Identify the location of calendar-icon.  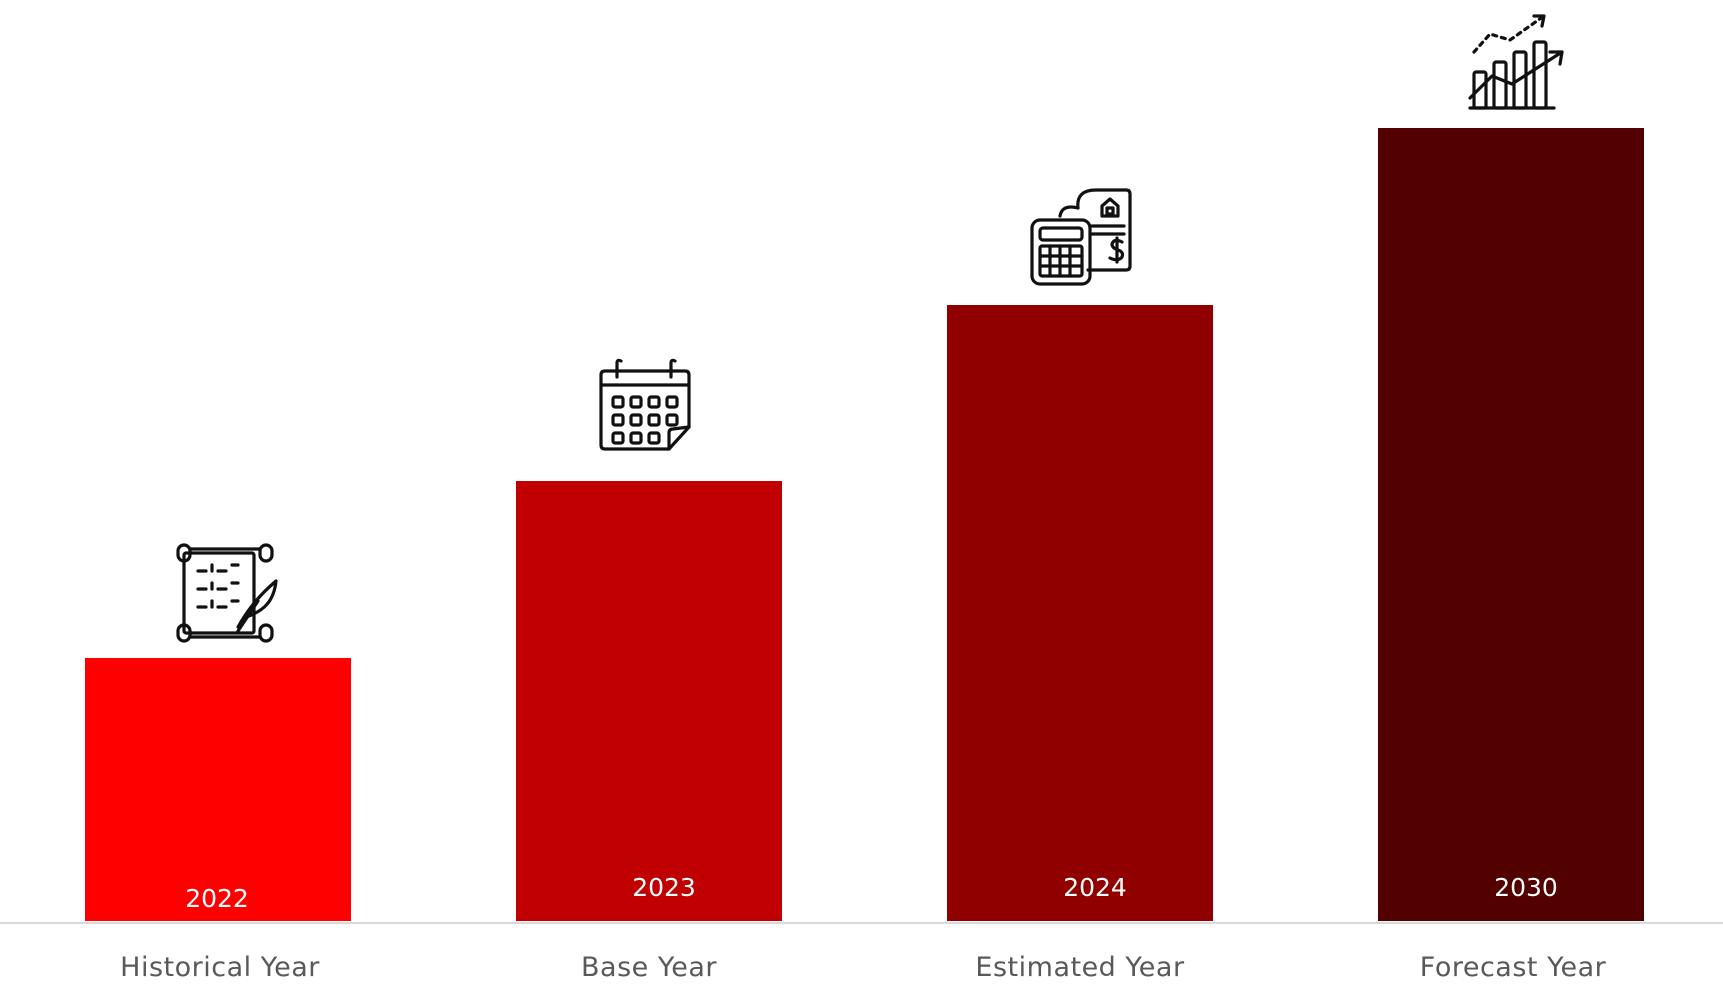
(645, 404).